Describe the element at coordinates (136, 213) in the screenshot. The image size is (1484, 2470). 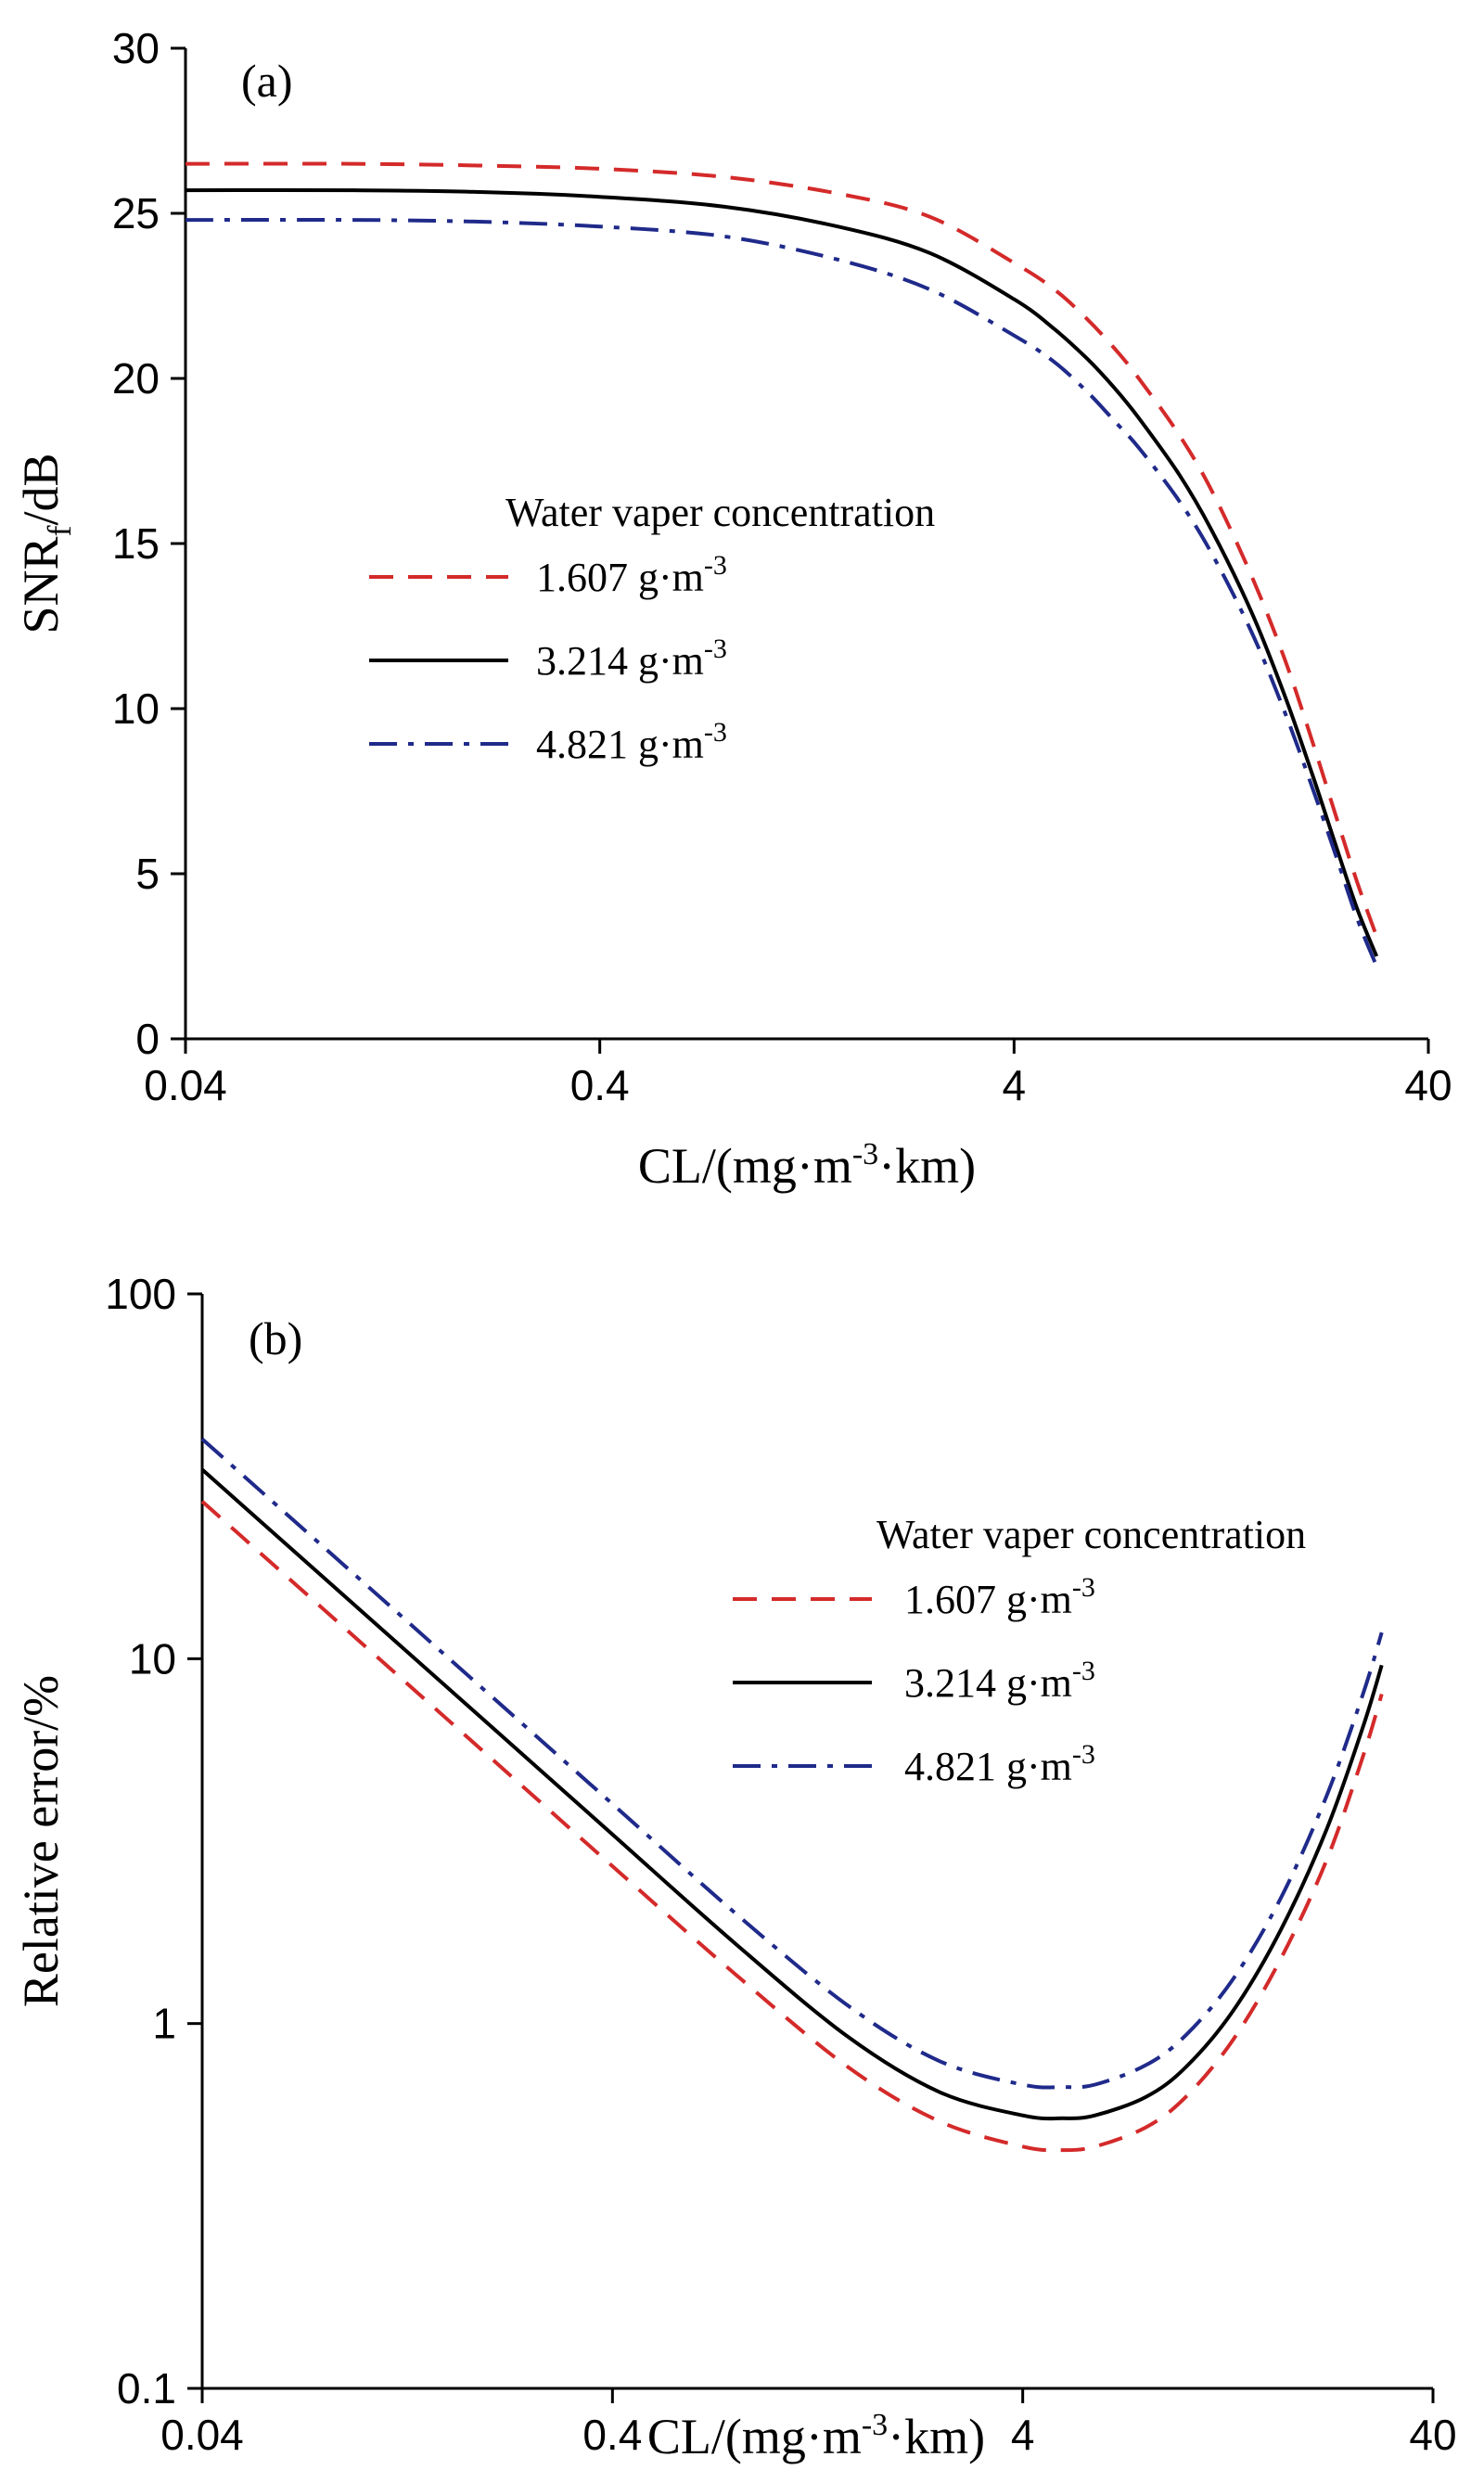
I see `y-tick-label: 25` at that location.